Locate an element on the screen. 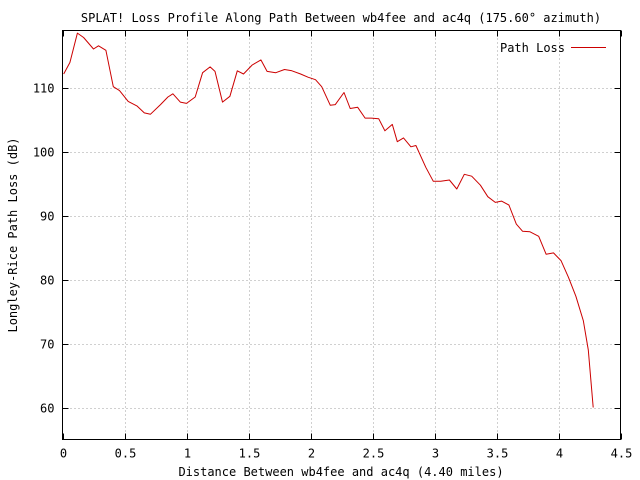  x-tick-label: 0 is located at coordinates (63, 454).